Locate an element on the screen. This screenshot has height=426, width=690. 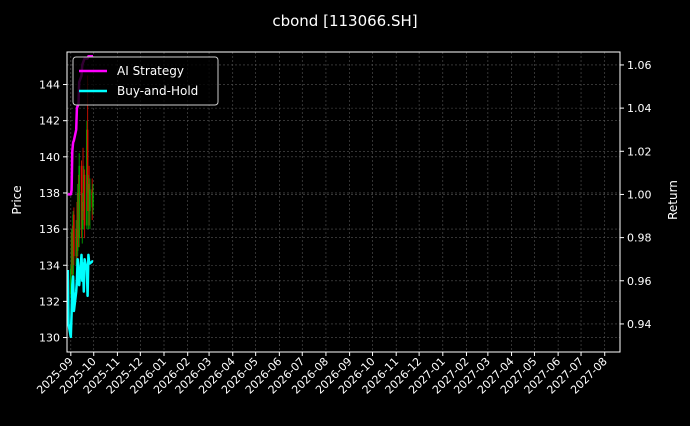
legend-label-buy-and-hold: Buy-and-Hold is located at coordinates (157, 91).